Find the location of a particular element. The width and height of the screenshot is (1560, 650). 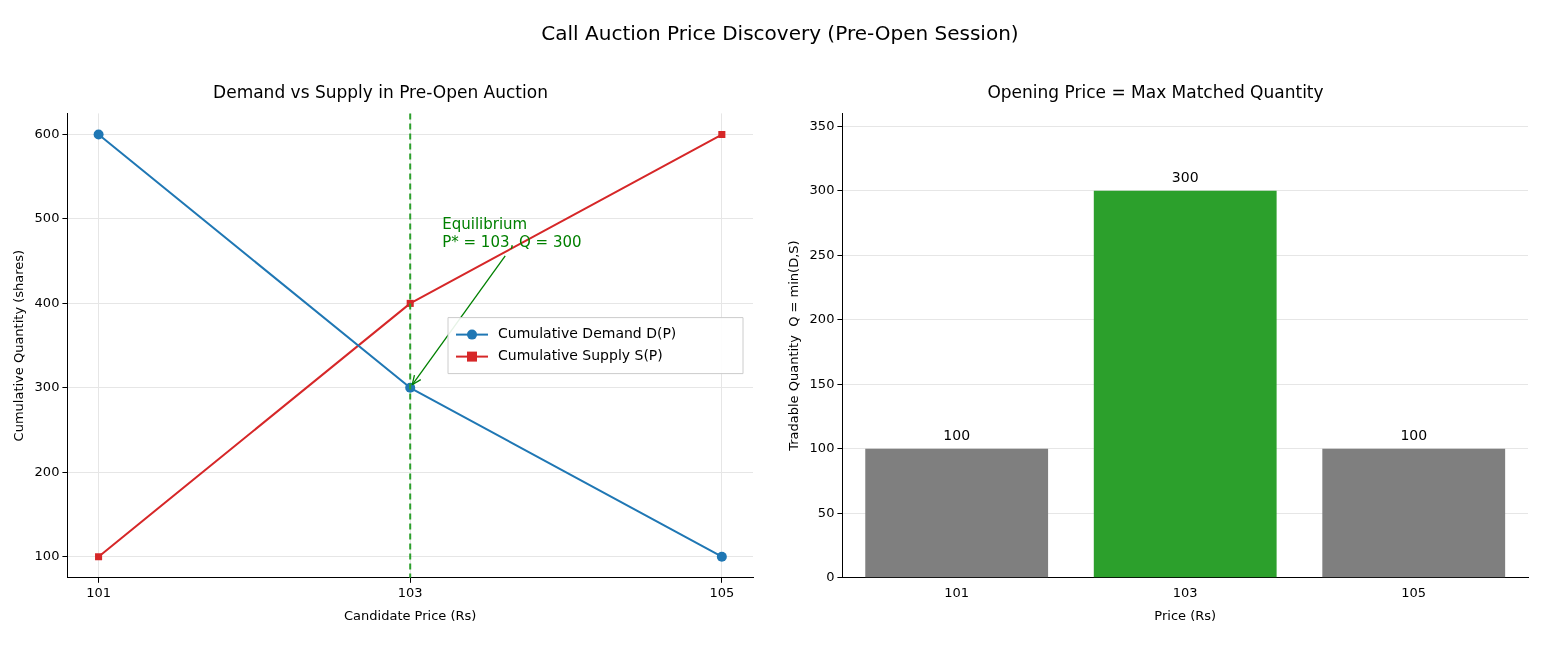

y-tick-label: 400 is located at coordinates (47, 302).